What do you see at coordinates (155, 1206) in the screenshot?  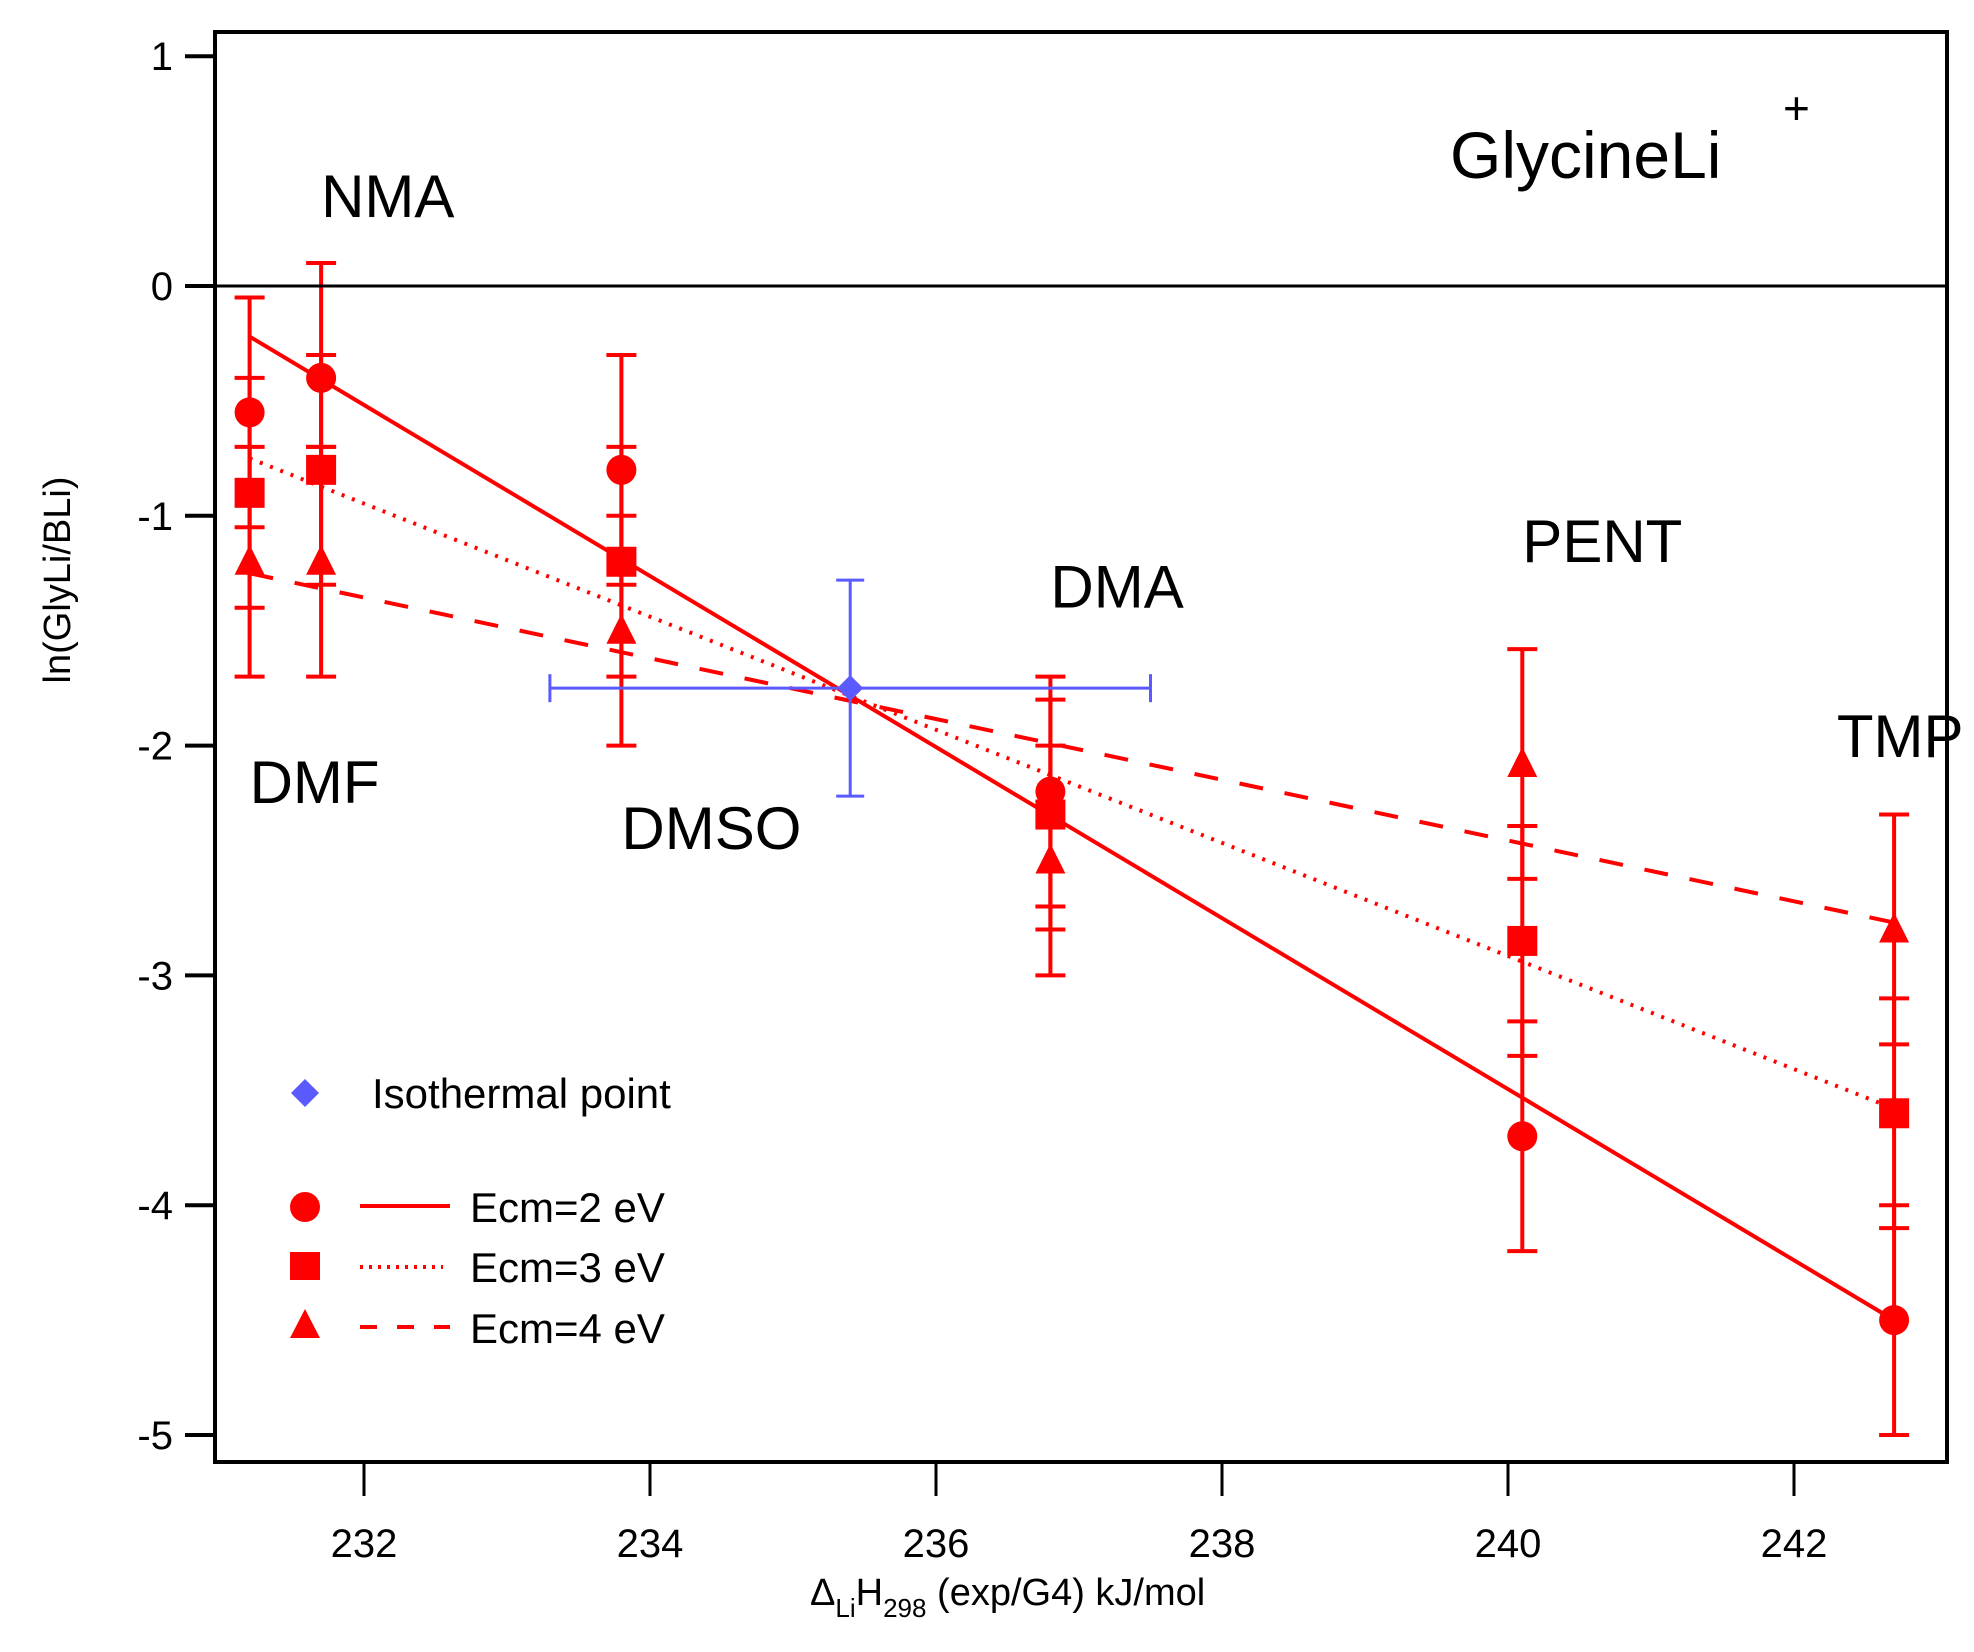 I see `y-tick-label: -4` at bounding box center [155, 1206].